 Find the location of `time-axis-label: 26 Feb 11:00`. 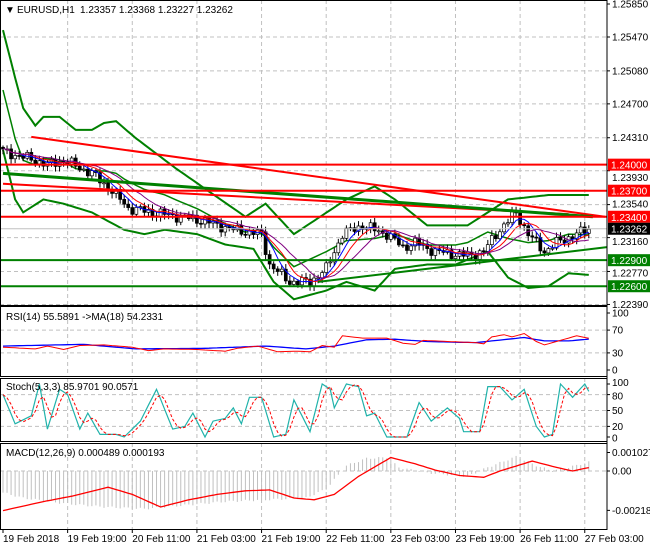

time-axis-label: 26 Feb 11:00 is located at coordinates (549, 539).